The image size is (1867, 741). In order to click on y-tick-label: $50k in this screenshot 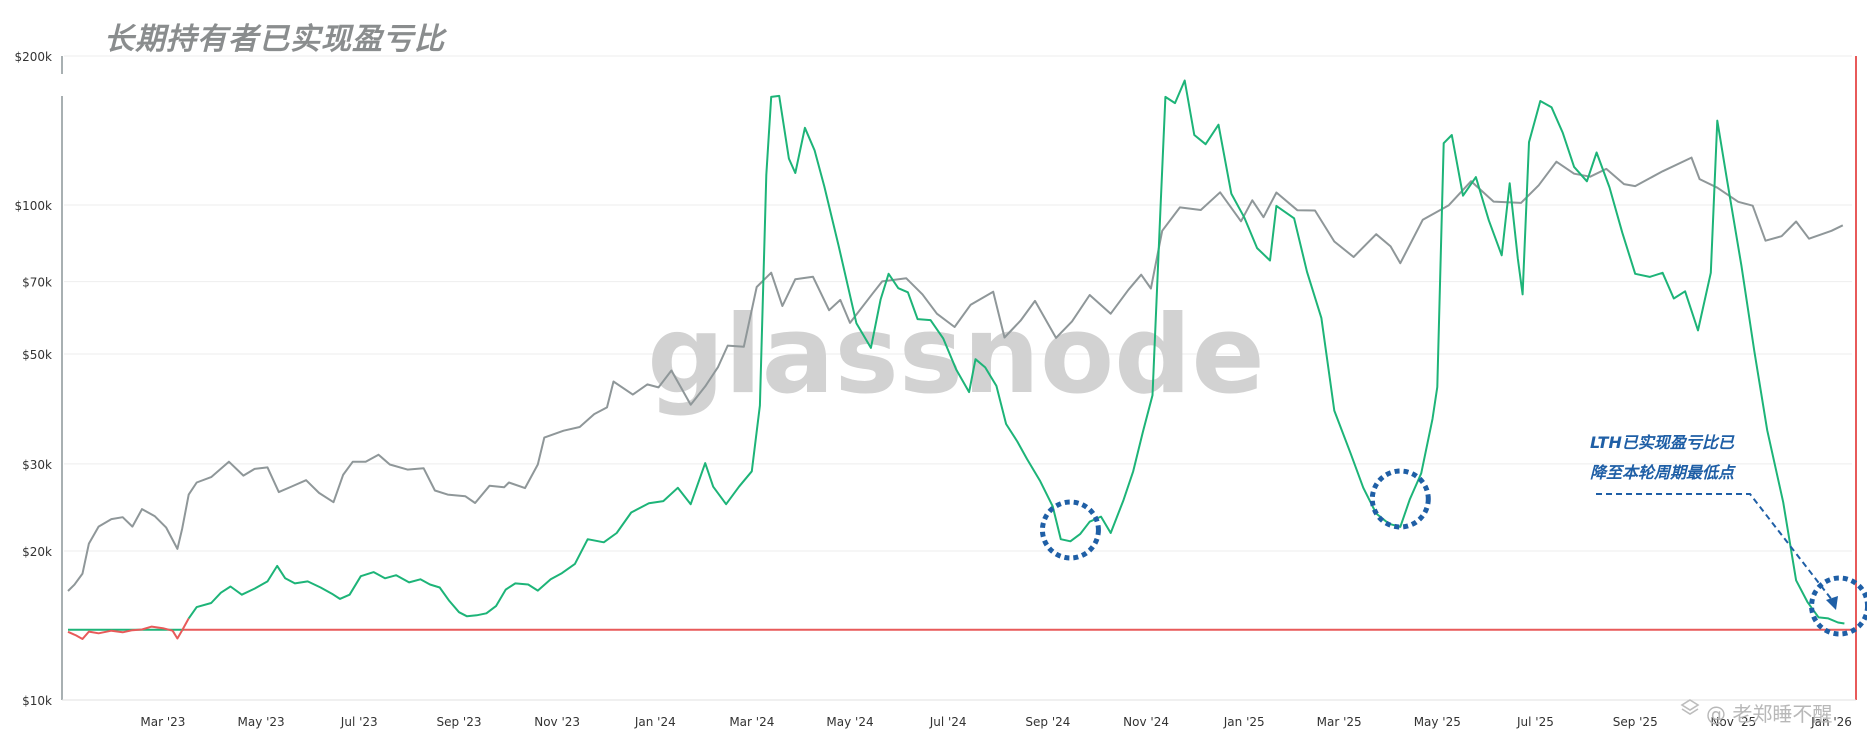, I will do `click(37, 355)`.